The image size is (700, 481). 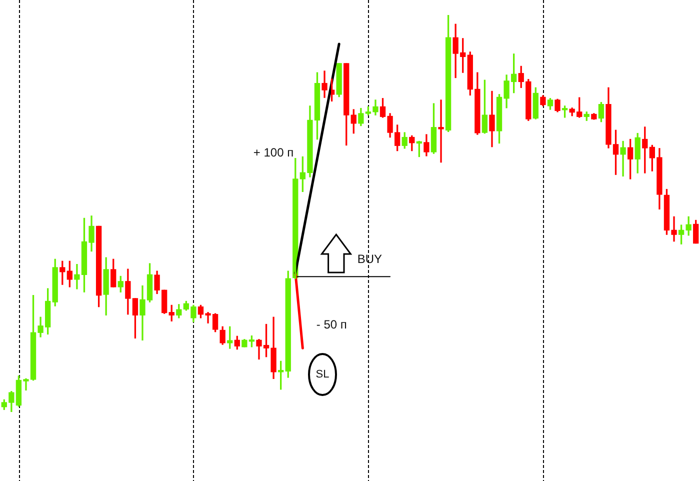 What do you see at coordinates (323, 374) in the screenshot?
I see `annotation: SL` at bounding box center [323, 374].